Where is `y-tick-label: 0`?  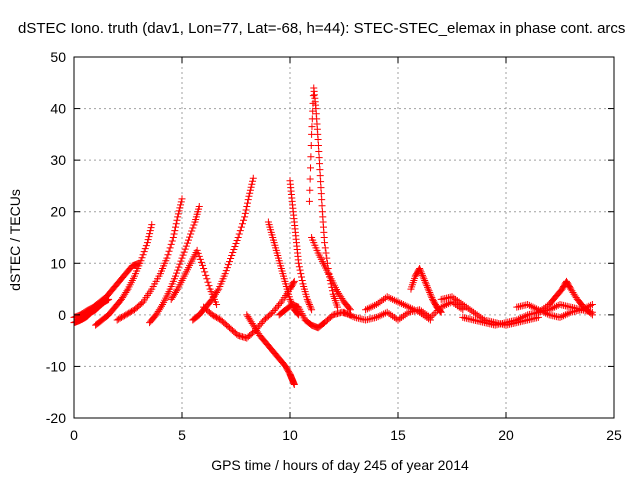 y-tick-label: 0 is located at coordinates (62, 315).